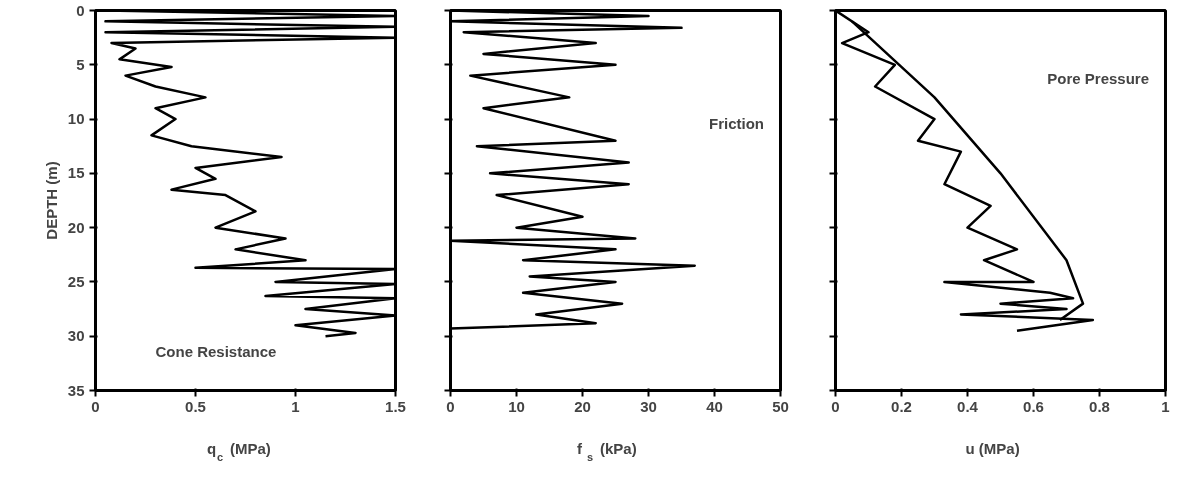 Image resolution: width=1200 pixels, height=478 pixels. What do you see at coordinates (648, 406) in the screenshot?
I see `x-tick-label: 30` at bounding box center [648, 406].